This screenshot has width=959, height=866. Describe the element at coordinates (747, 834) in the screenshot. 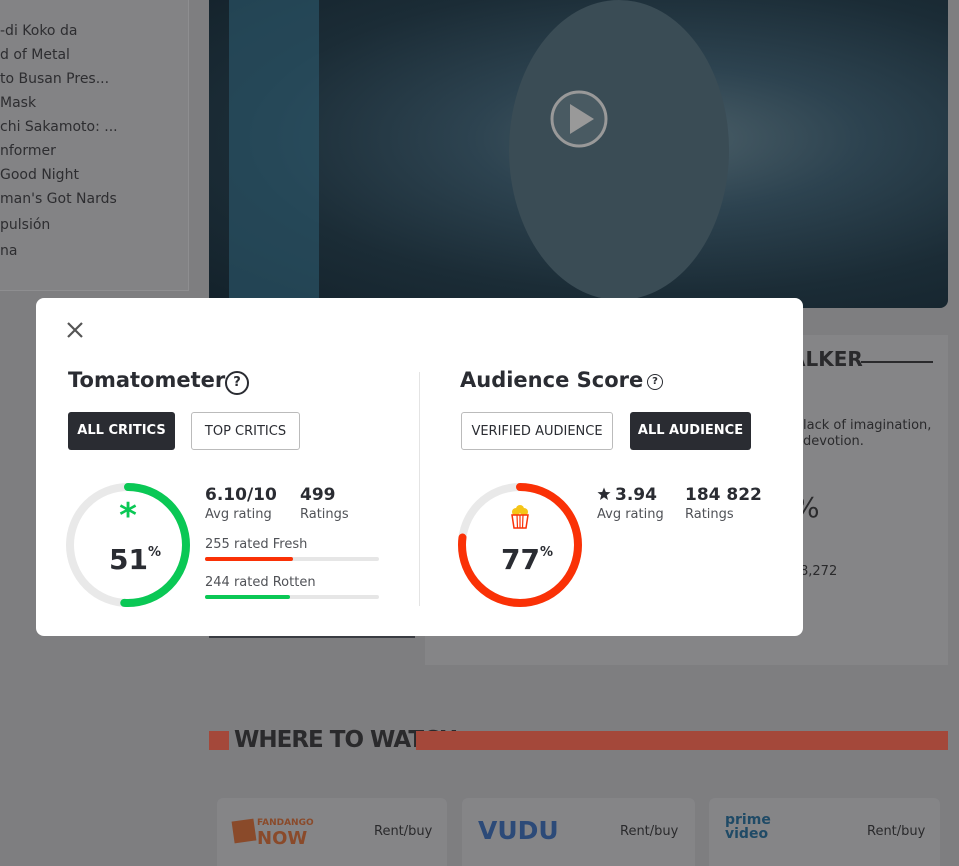

I see `provider-logo: video` at that location.